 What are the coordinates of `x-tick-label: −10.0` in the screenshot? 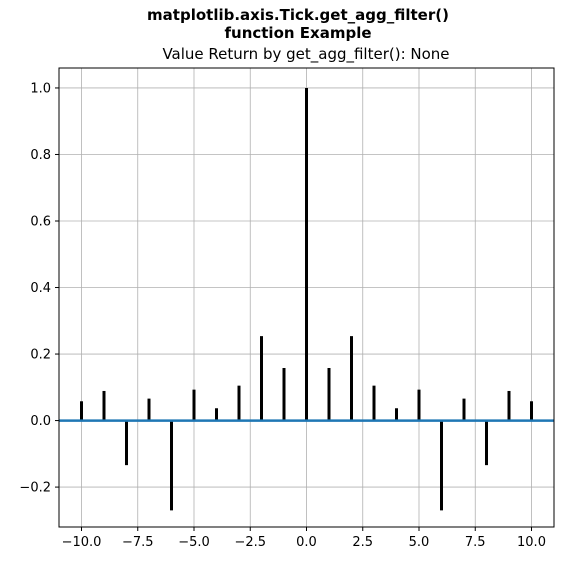 It's located at (82, 542).